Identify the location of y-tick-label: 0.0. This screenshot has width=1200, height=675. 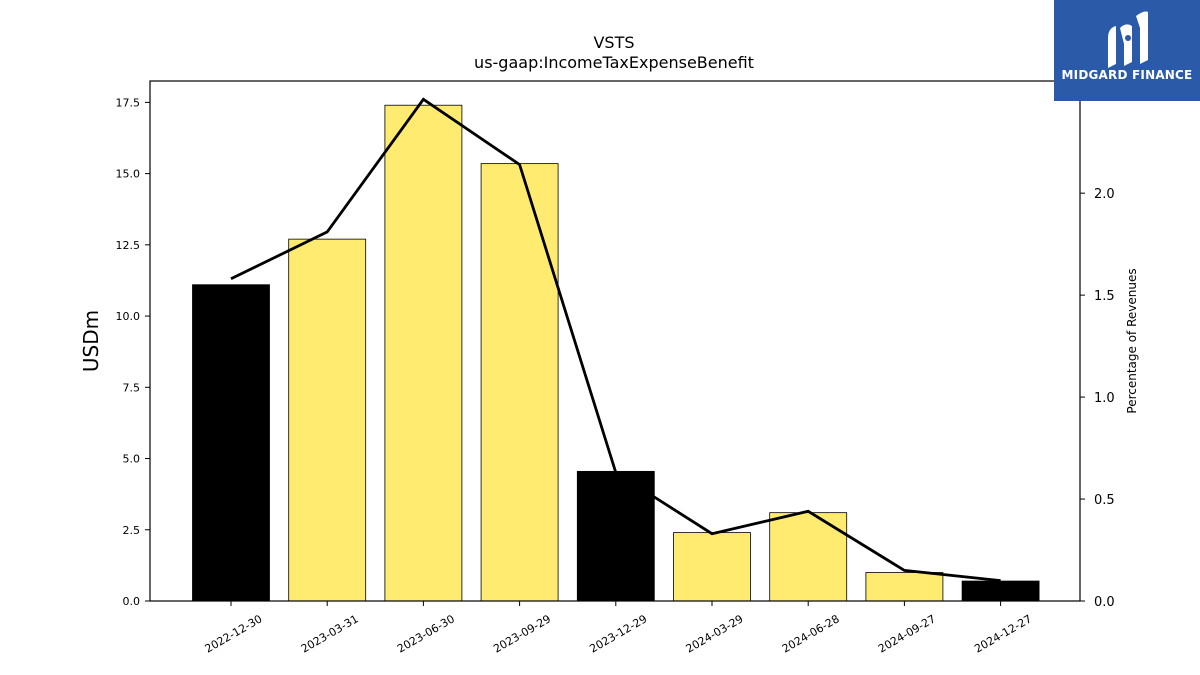
(132, 601).